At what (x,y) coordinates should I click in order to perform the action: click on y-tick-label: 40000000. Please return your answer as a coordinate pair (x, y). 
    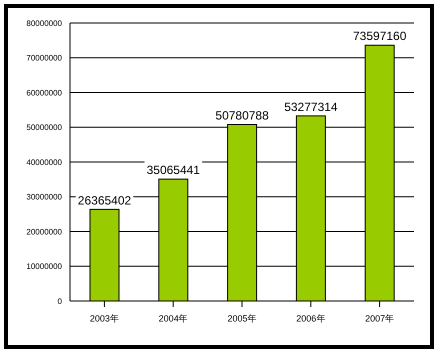
    Looking at the image, I should click on (44, 162).